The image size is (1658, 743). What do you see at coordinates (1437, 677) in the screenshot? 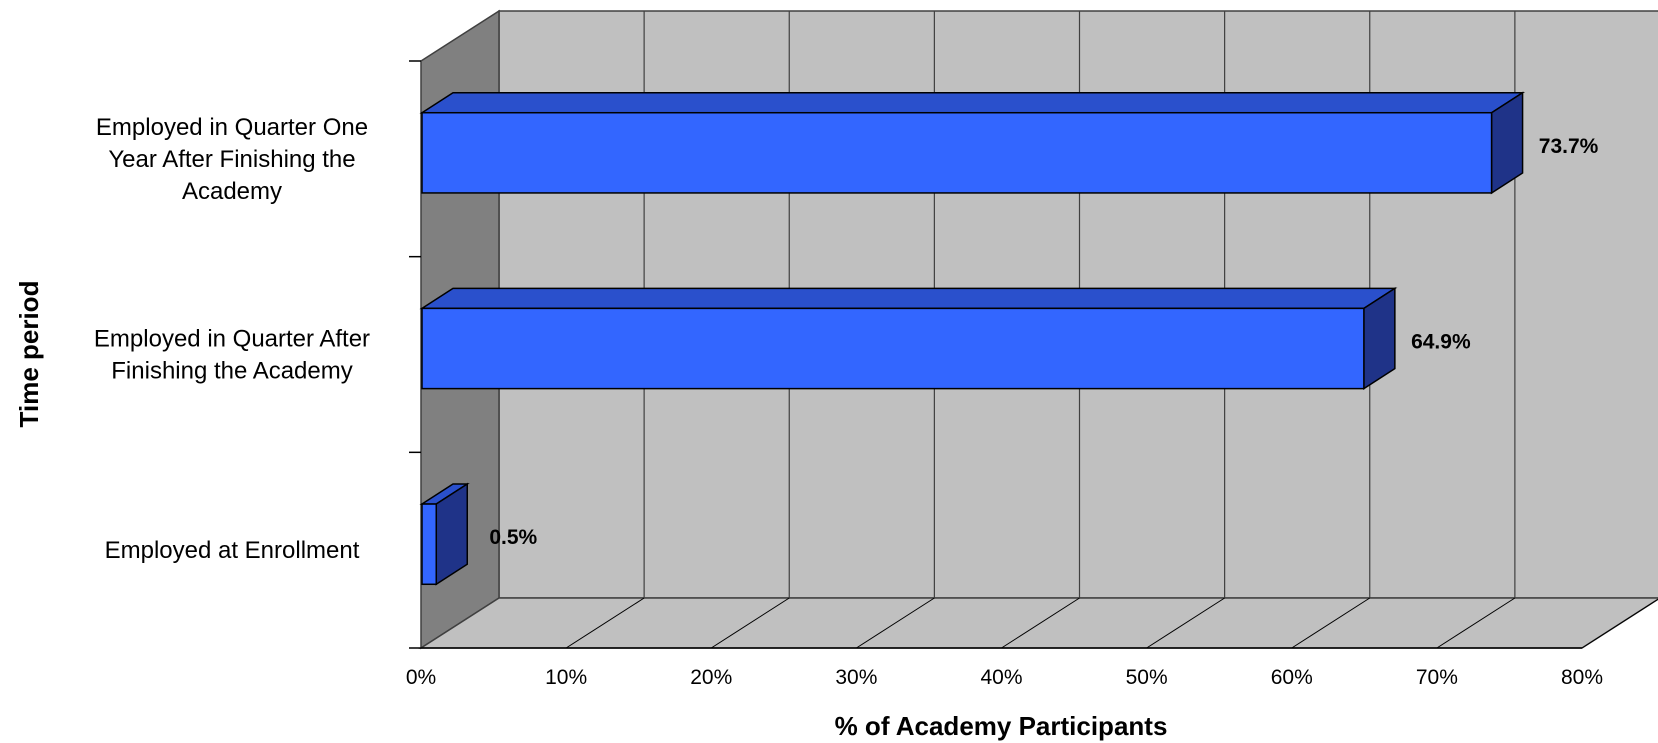
I see `x-tick-label: 70%` at bounding box center [1437, 677].